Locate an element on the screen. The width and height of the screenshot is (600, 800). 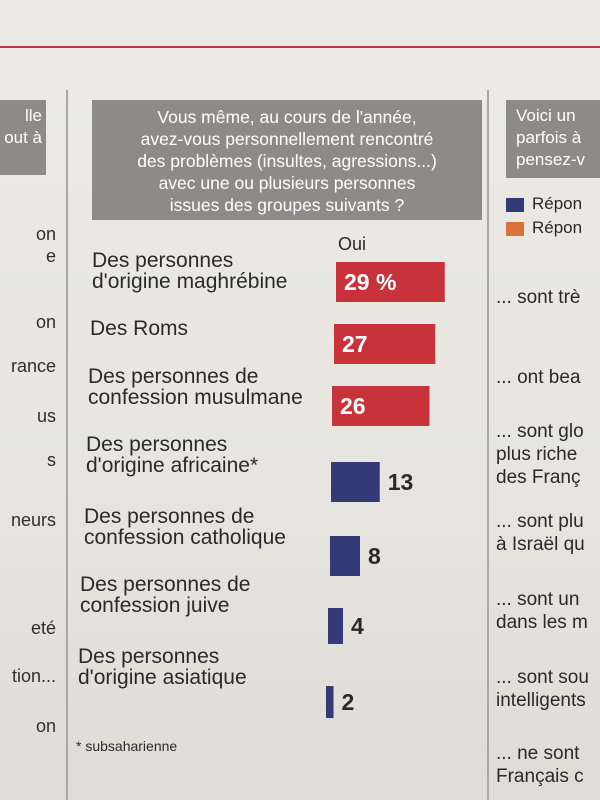
bar-value-label: 2 is located at coordinates (348, 702).